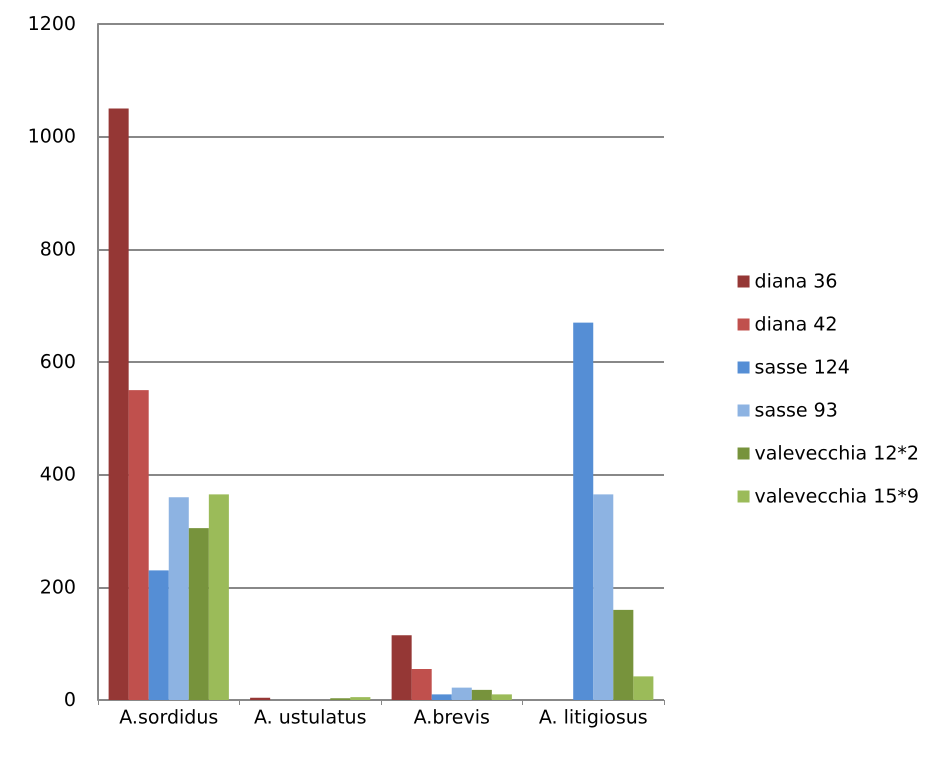 The image size is (929, 778). Describe the element at coordinates (593, 717) in the screenshot. I see `x-tick-label: A. litigiosus` at that location.